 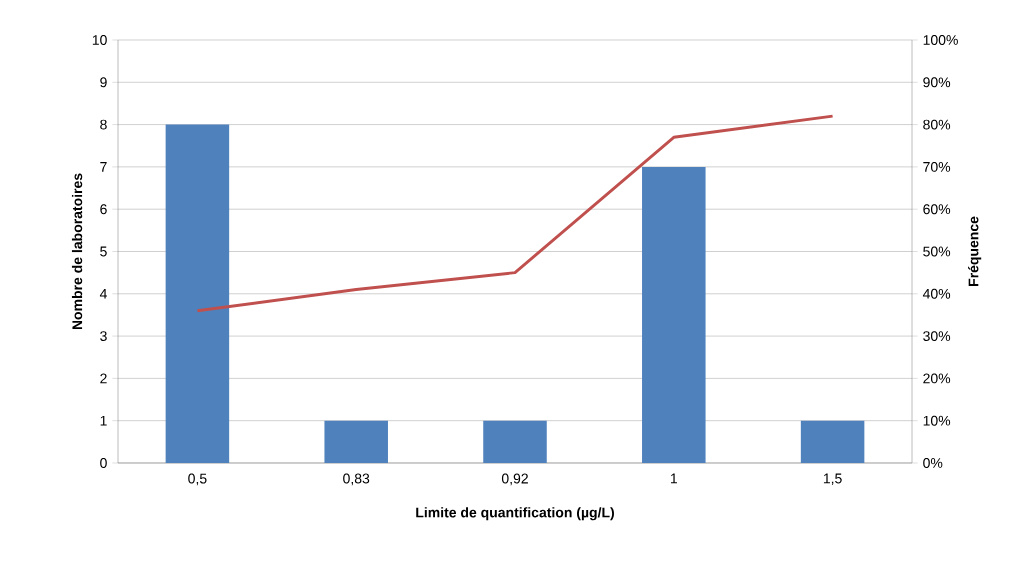 I want to click on y-tick-label: 1, so click(x=103, y=420).